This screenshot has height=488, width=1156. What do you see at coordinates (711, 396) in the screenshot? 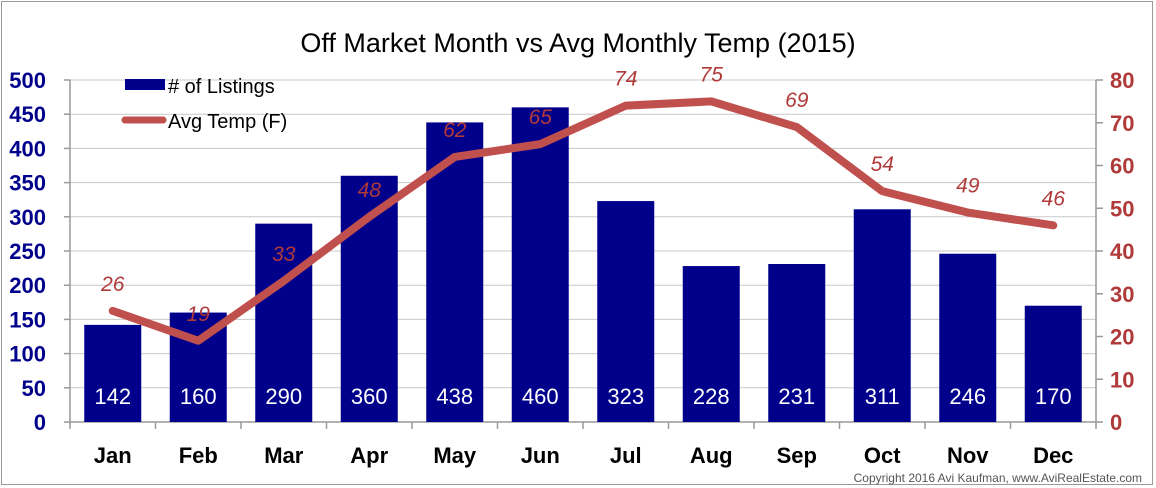
I see `bar-value-label: 228` at bounding box center [711, 396].